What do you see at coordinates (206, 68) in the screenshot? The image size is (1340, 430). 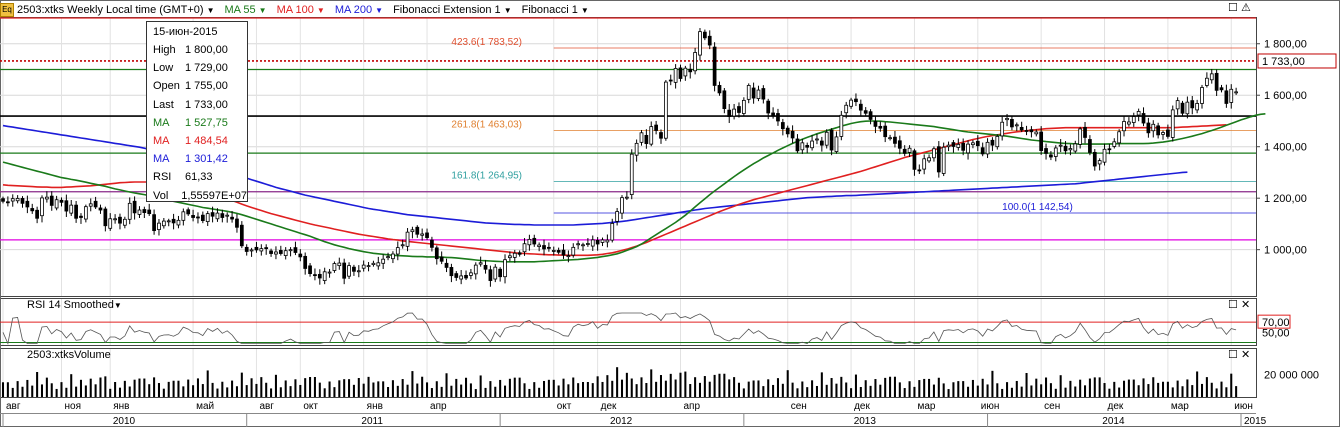 I see `data-window-value: 1 729,00` at bounding box center [206, 68].